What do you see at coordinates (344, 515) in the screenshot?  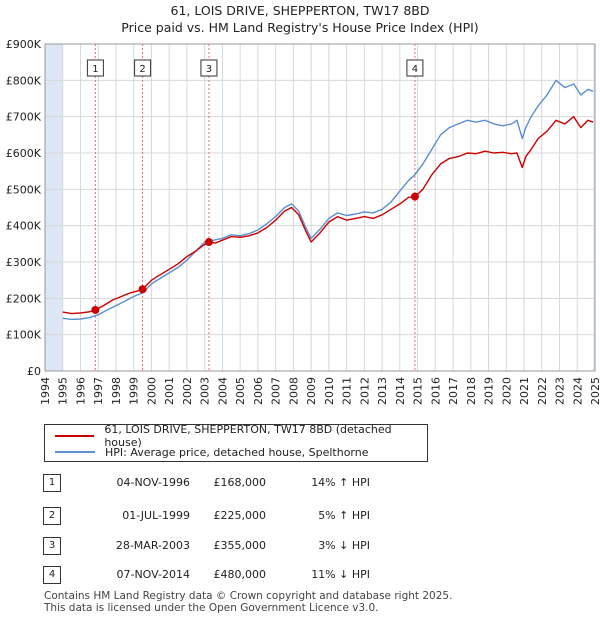 I see `sale-hpi-diff: 5% ↑ HPI` at bounding box center [344, 515].